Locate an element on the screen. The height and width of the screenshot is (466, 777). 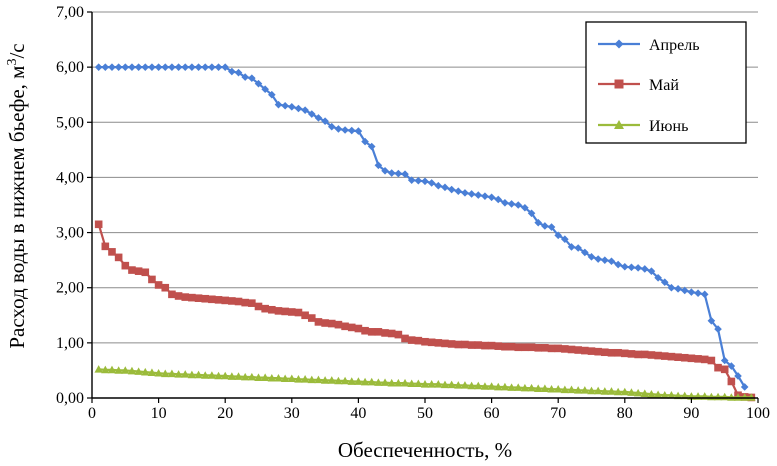
x-tick-label: 50 is located at coordinates (425, 413).